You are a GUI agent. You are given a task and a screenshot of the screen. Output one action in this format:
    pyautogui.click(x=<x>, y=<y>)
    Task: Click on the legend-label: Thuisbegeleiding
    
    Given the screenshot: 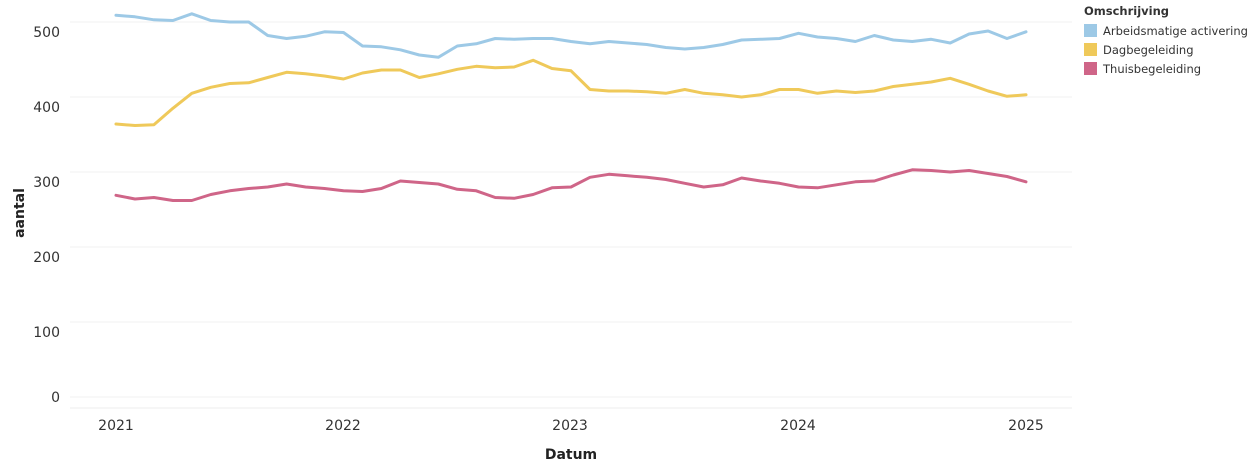 What is the action you would take?
    pyautogui.click(x=1152, y=68)
    